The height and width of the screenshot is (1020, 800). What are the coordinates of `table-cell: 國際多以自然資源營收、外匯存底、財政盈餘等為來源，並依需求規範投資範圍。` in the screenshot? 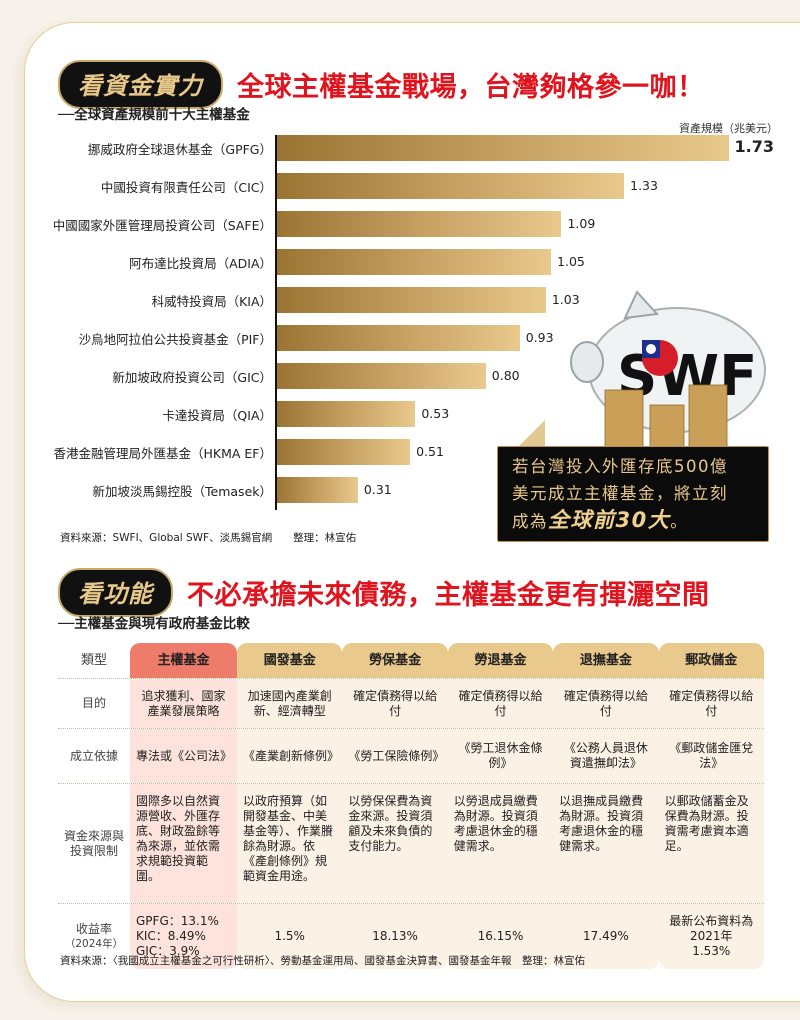 It's located at (183, 843).